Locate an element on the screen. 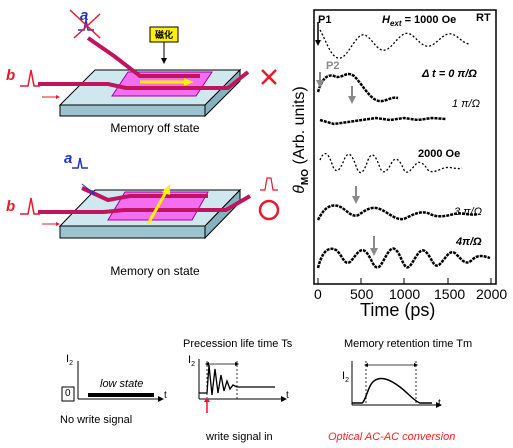 This screenshot has width=513, height=448. x-tick-1000: 1000 is located at coordinates (405, 294).